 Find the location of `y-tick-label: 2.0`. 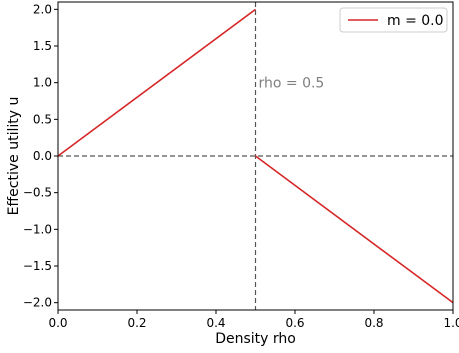

y-tick-label: 2.0 is located at coordinates (42, 9).